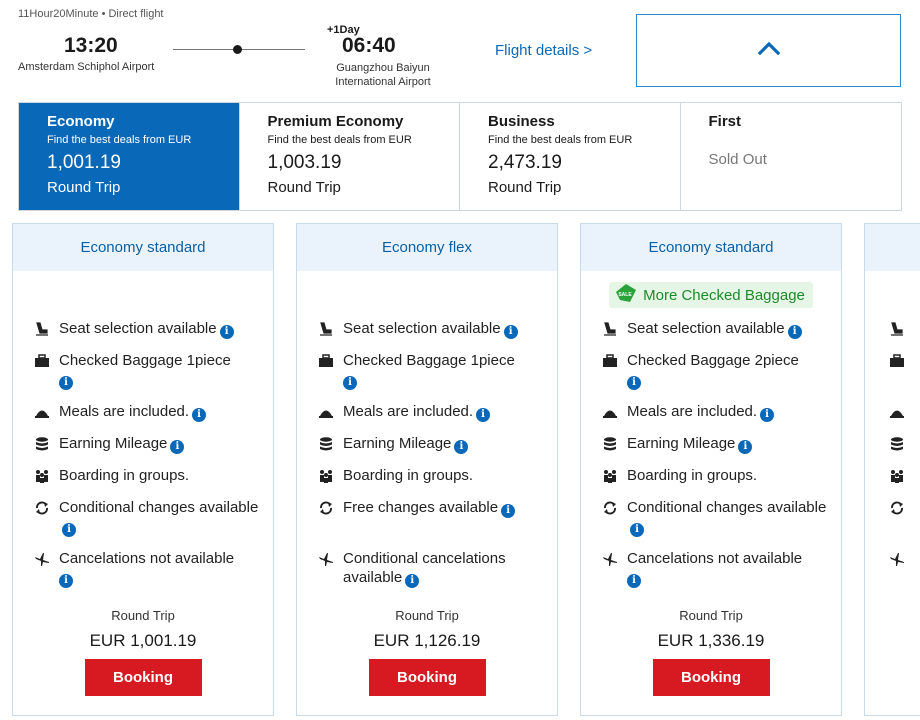 Image resolution: width=920 pixels, height=720 pixels. What do you see at coordinates (237, 49) in the screenshot?
I see `route-dot-icon` at bounding box center [237, 49].